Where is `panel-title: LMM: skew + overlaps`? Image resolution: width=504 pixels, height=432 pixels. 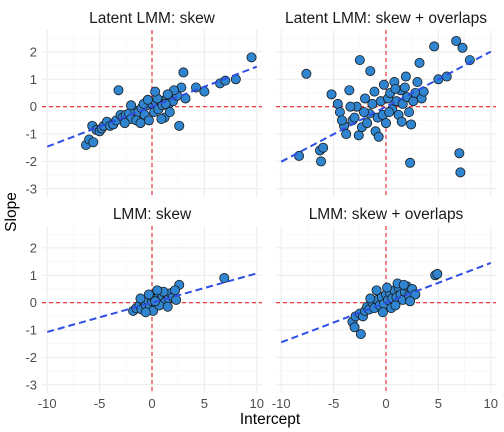 panel-title: LMM: skew + overlaps is located at coordinates (386, 214).